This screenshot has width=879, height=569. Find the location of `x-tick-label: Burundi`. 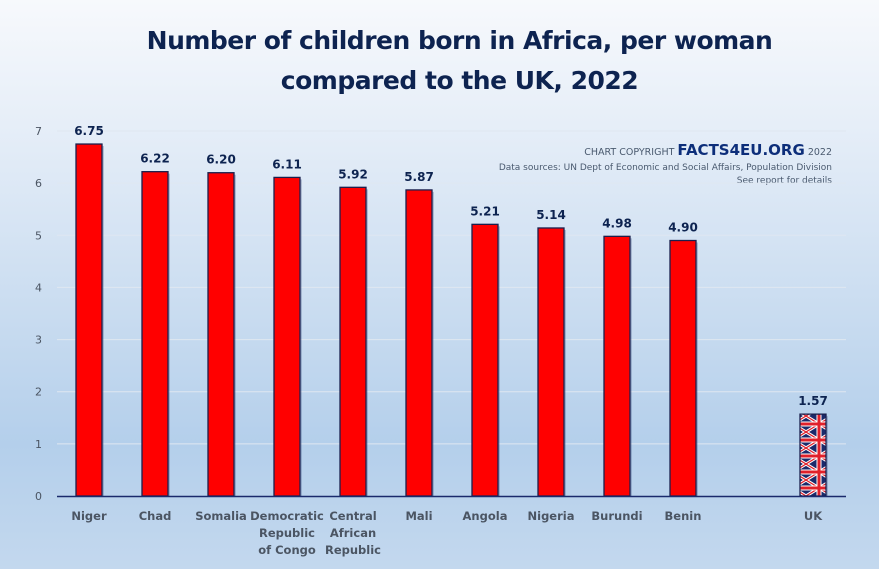

x-tick-label: Burundi is located at coordinates (616, 516).